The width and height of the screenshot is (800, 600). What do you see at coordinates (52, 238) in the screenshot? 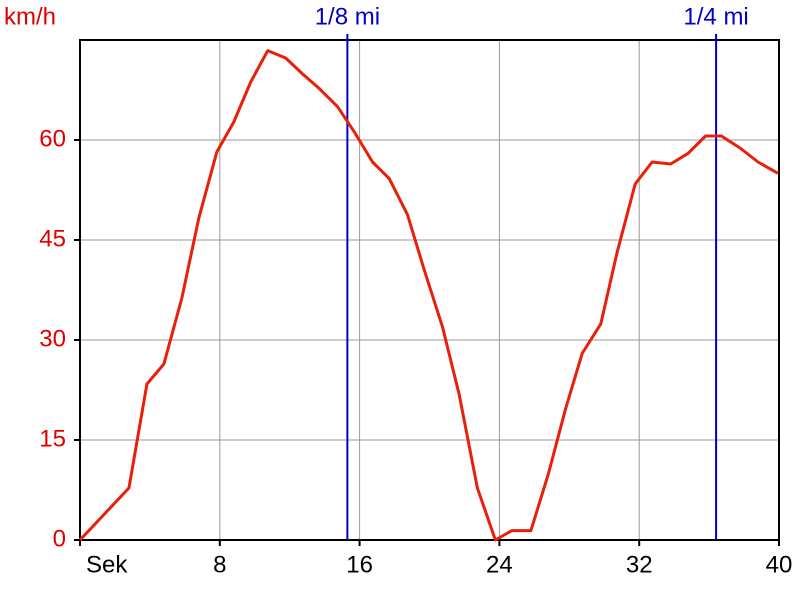
I see `y-tick-label: 45` at bounding box center [52, 238].